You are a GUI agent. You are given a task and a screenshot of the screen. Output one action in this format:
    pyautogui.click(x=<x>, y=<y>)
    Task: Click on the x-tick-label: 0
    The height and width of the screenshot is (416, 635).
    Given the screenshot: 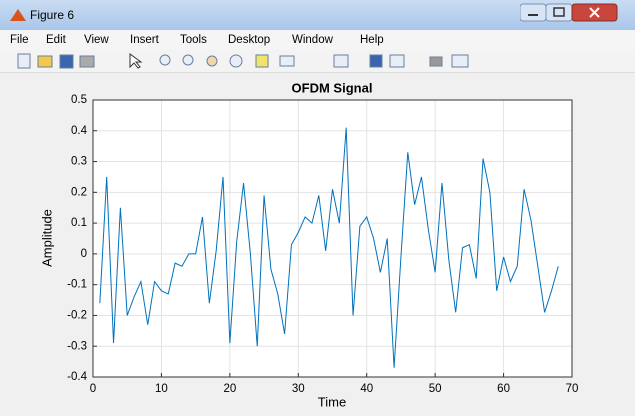 What is the action you would take?
    pyautogui.click(x=93, y=389)
    